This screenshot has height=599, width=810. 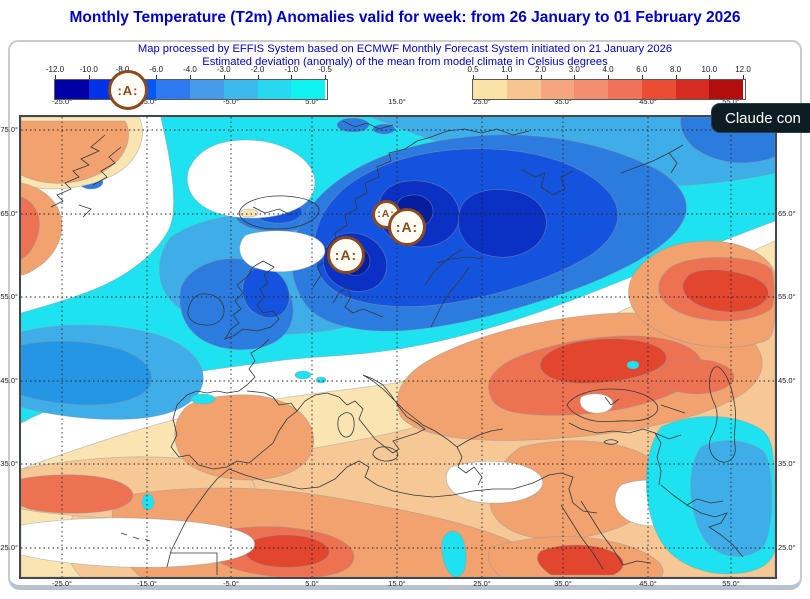 I want to click on lon-label-bottom: -15.0°, so click(x=147, y=583).